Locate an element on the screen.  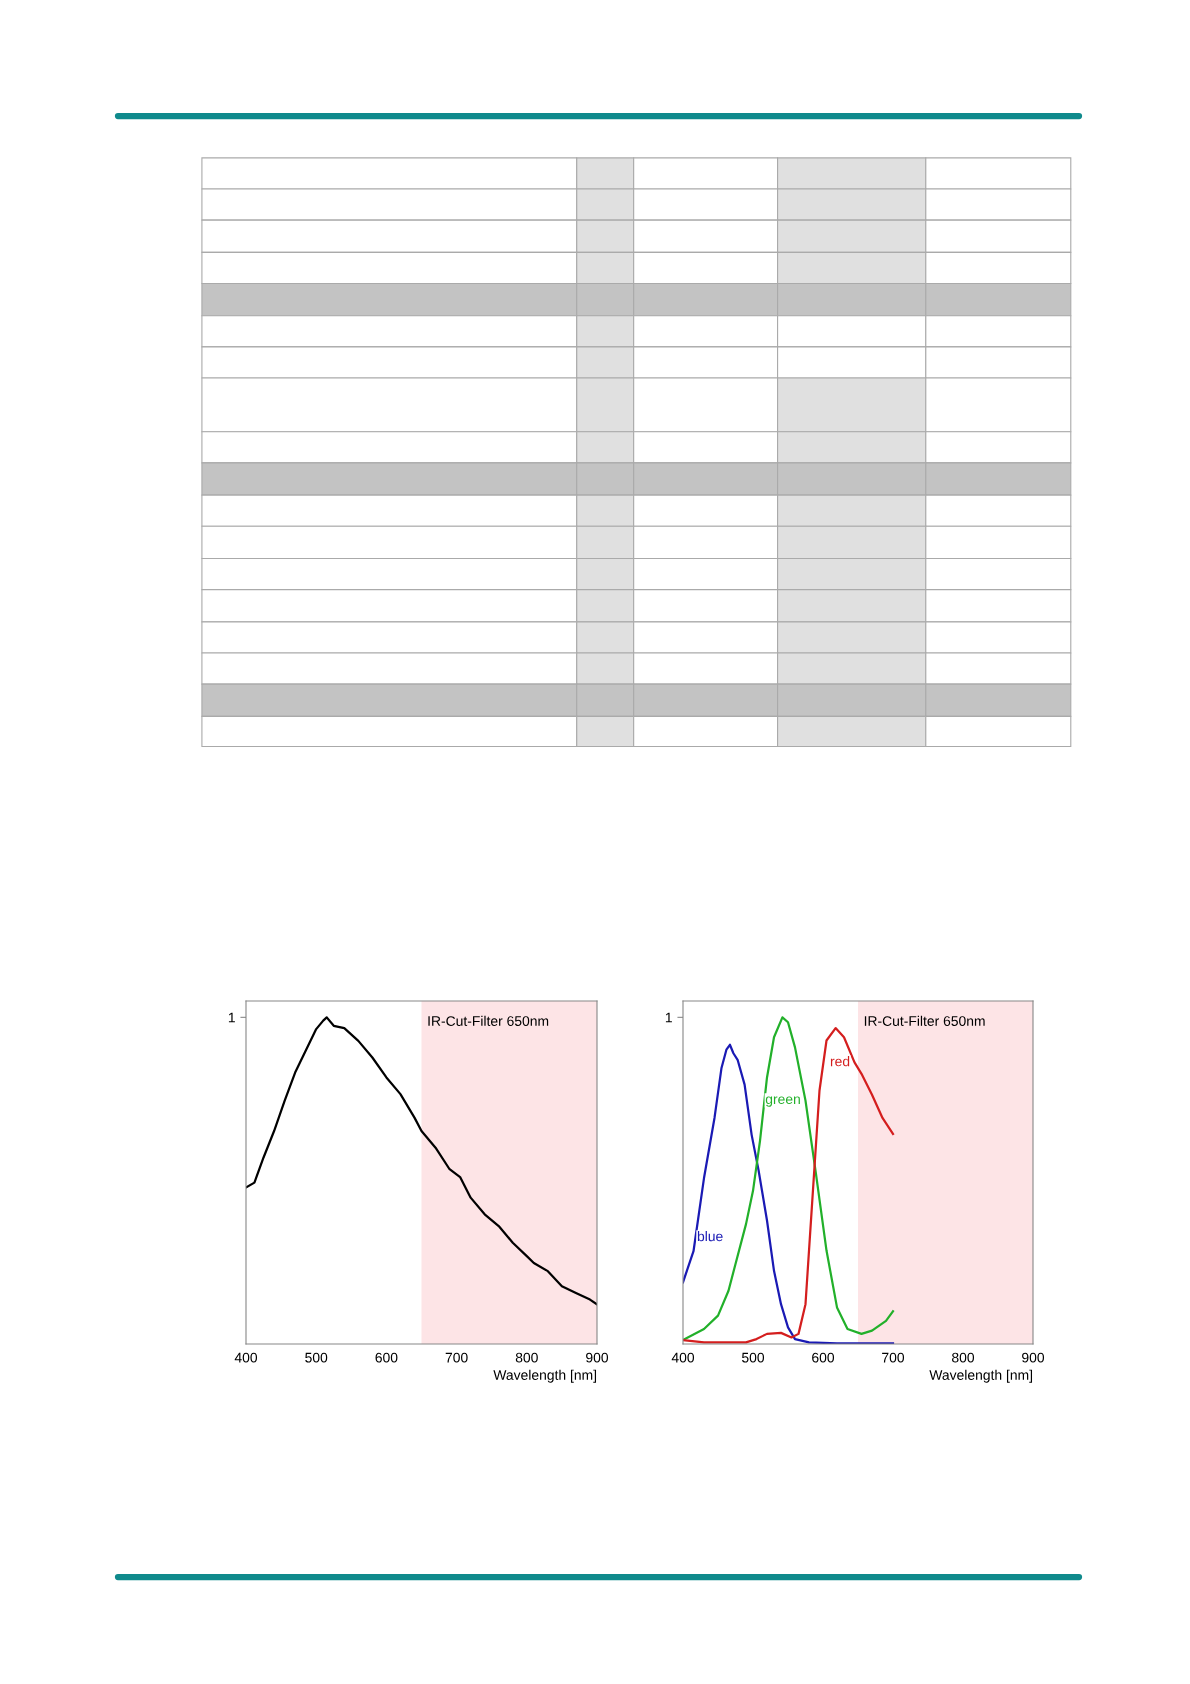
series-label: green is located at coordinates (782, 1101).